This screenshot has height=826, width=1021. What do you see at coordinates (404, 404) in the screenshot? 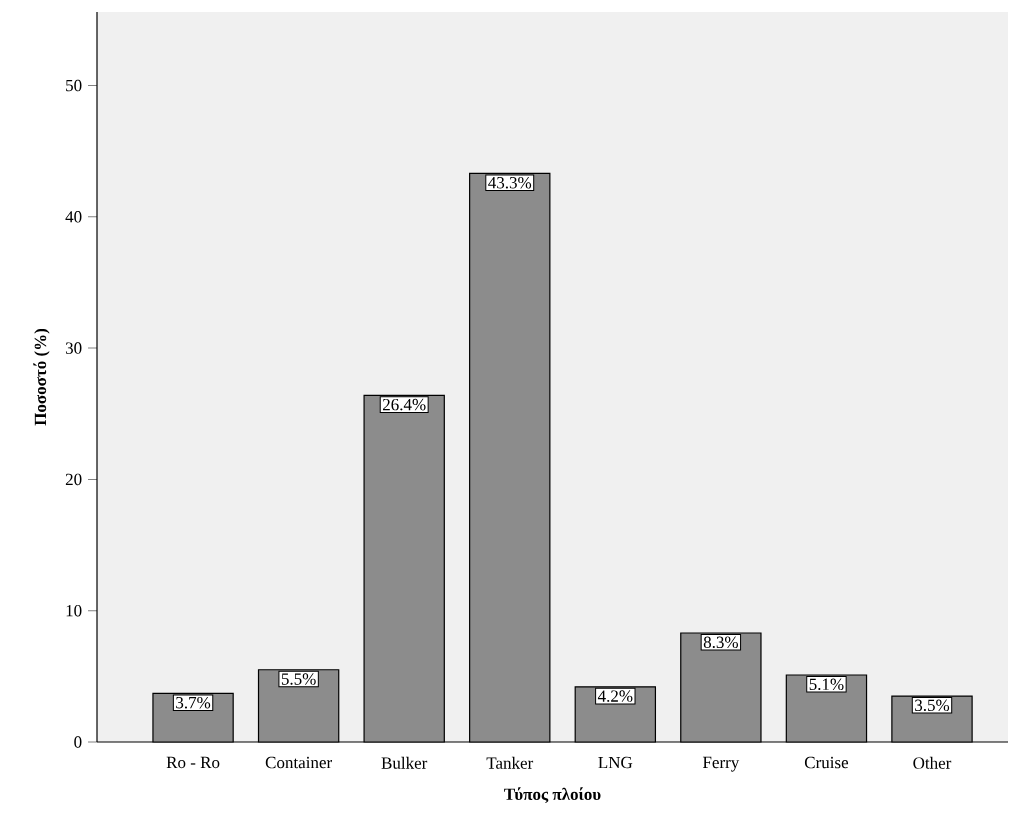
I see `data-label: 26.4%` at bounding box center [404, 404].